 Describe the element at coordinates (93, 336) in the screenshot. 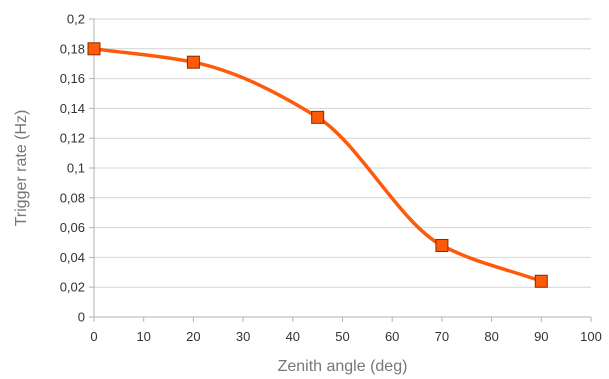

I see `x-tick-label: 0` at that location.